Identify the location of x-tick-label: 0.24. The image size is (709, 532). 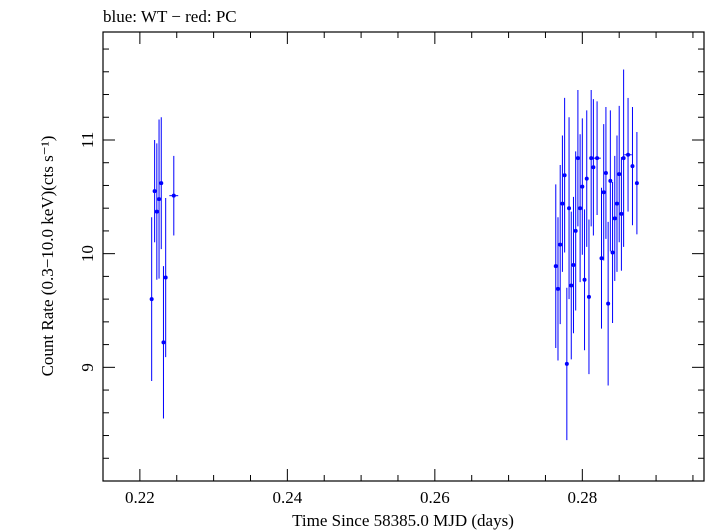
(287, 497).